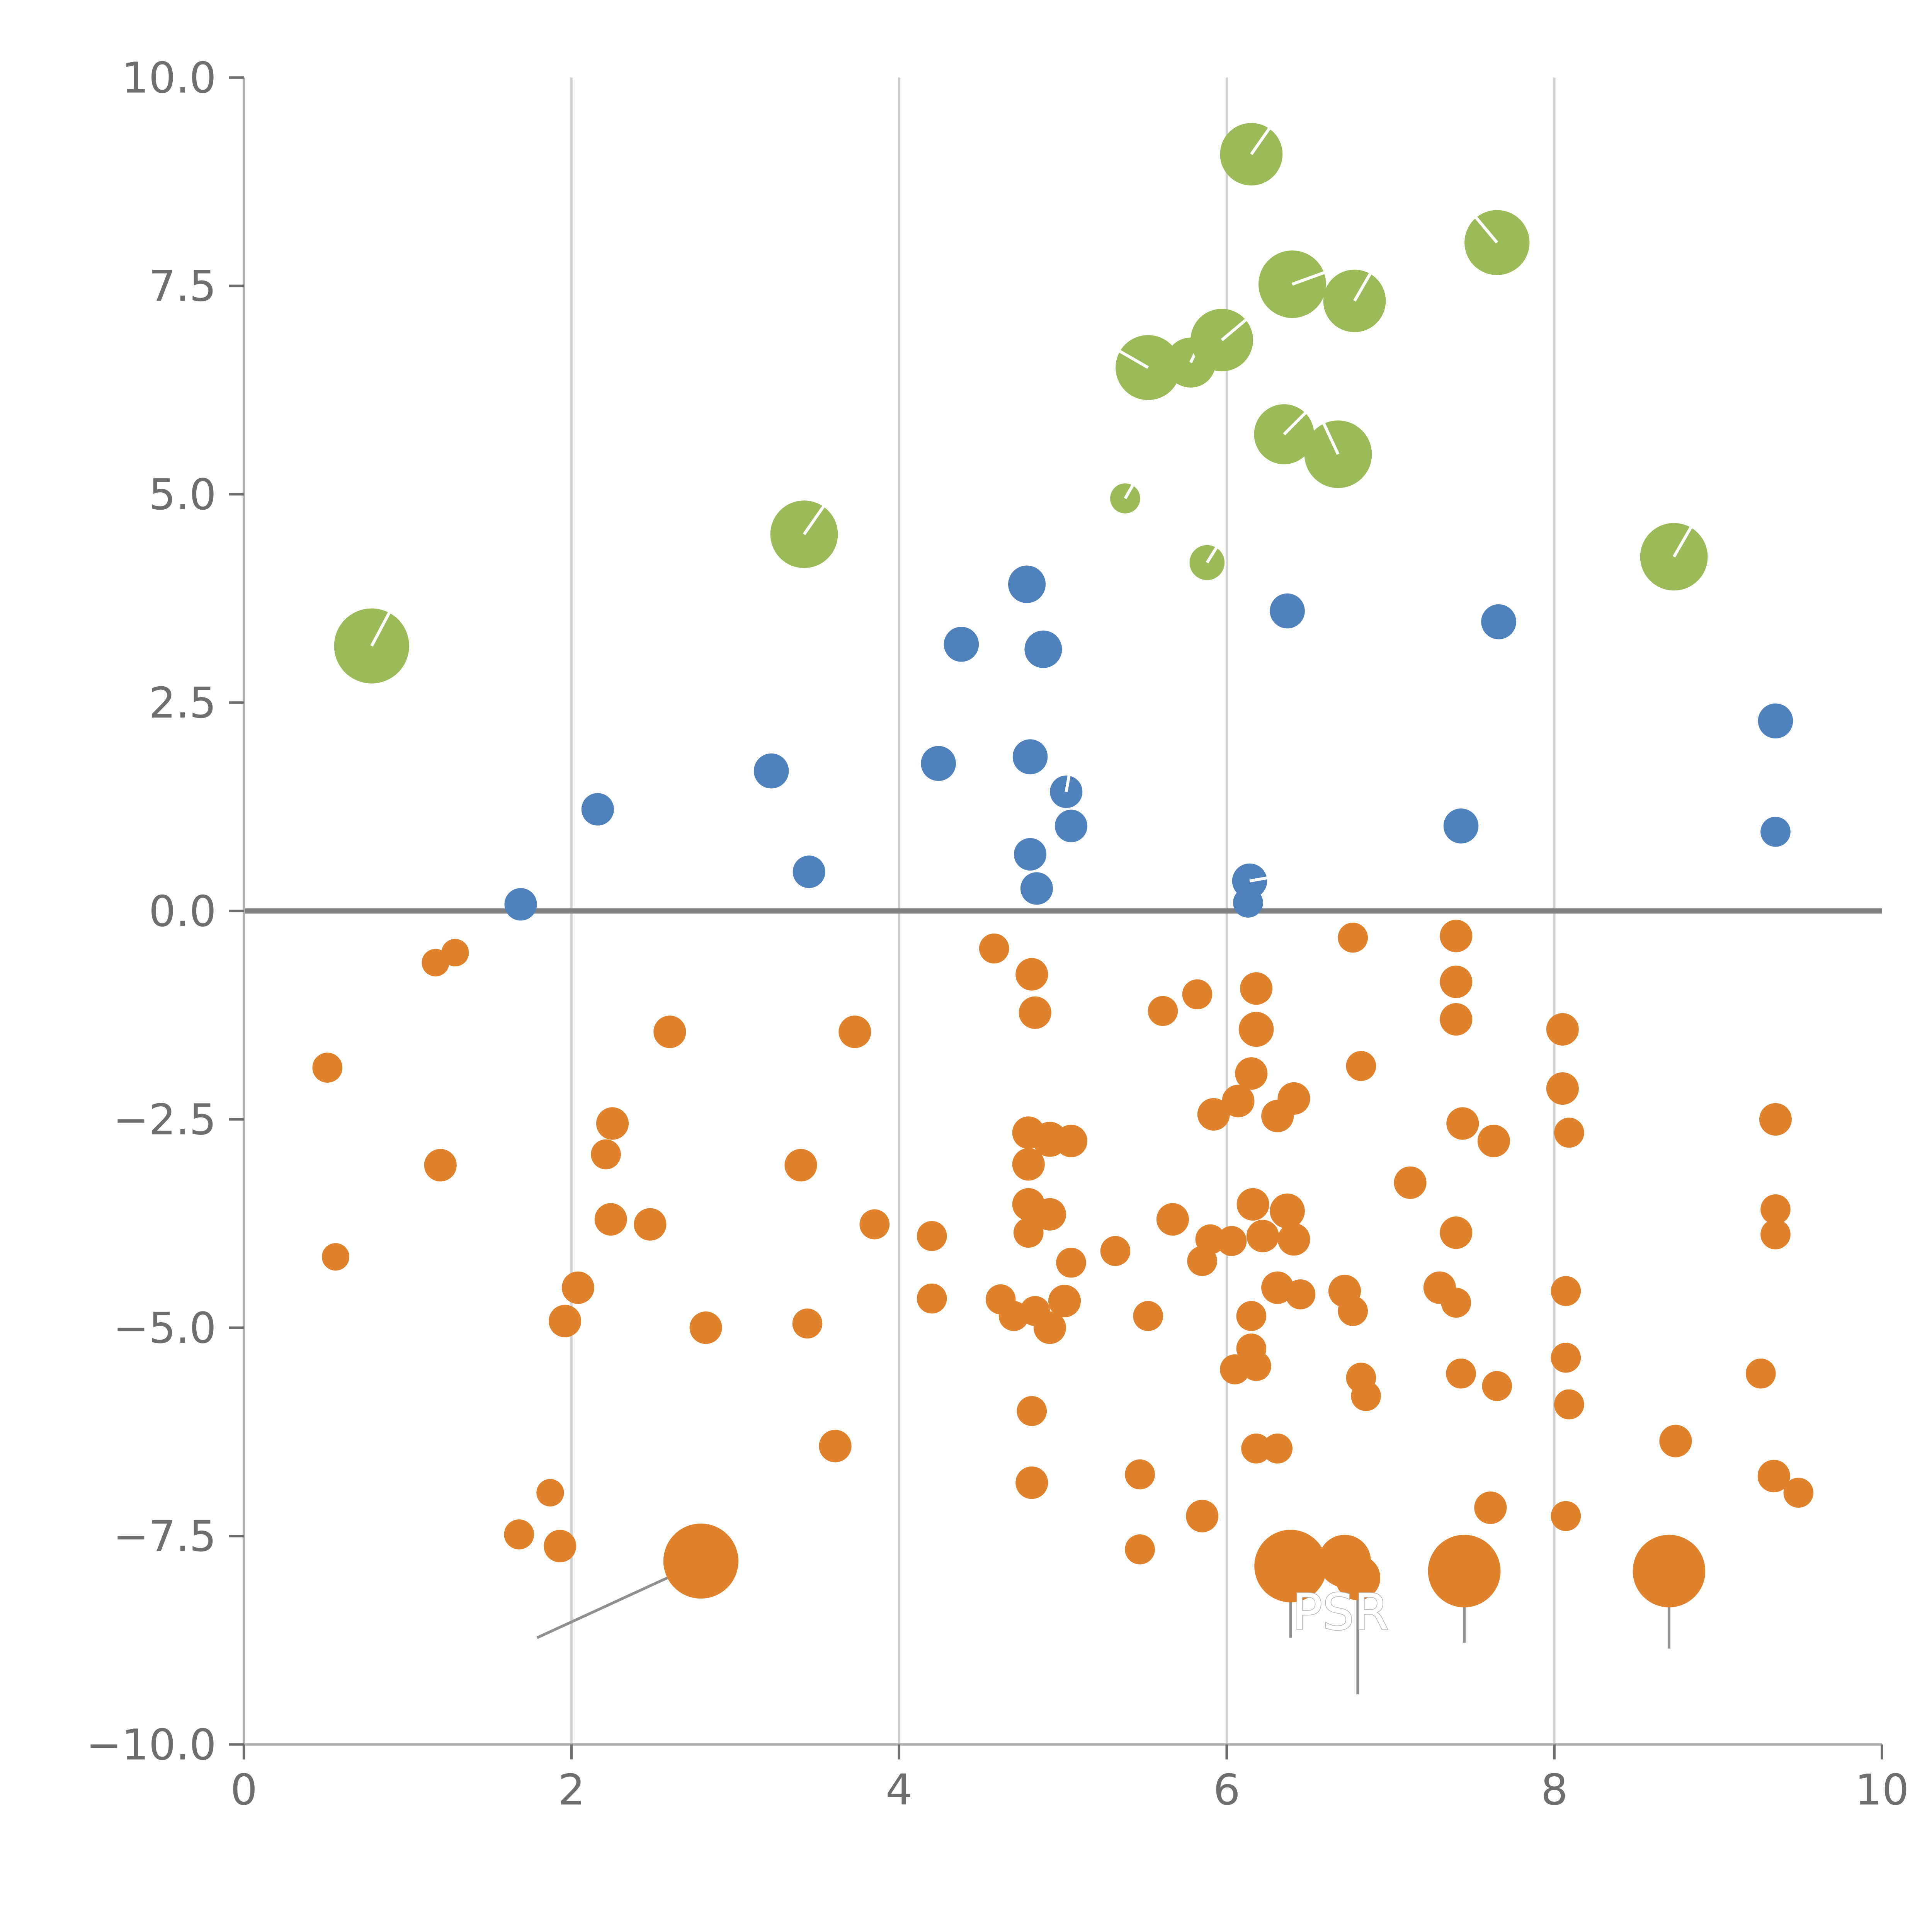  I want to click on x-tick-label: 4, so click(900, 1790).